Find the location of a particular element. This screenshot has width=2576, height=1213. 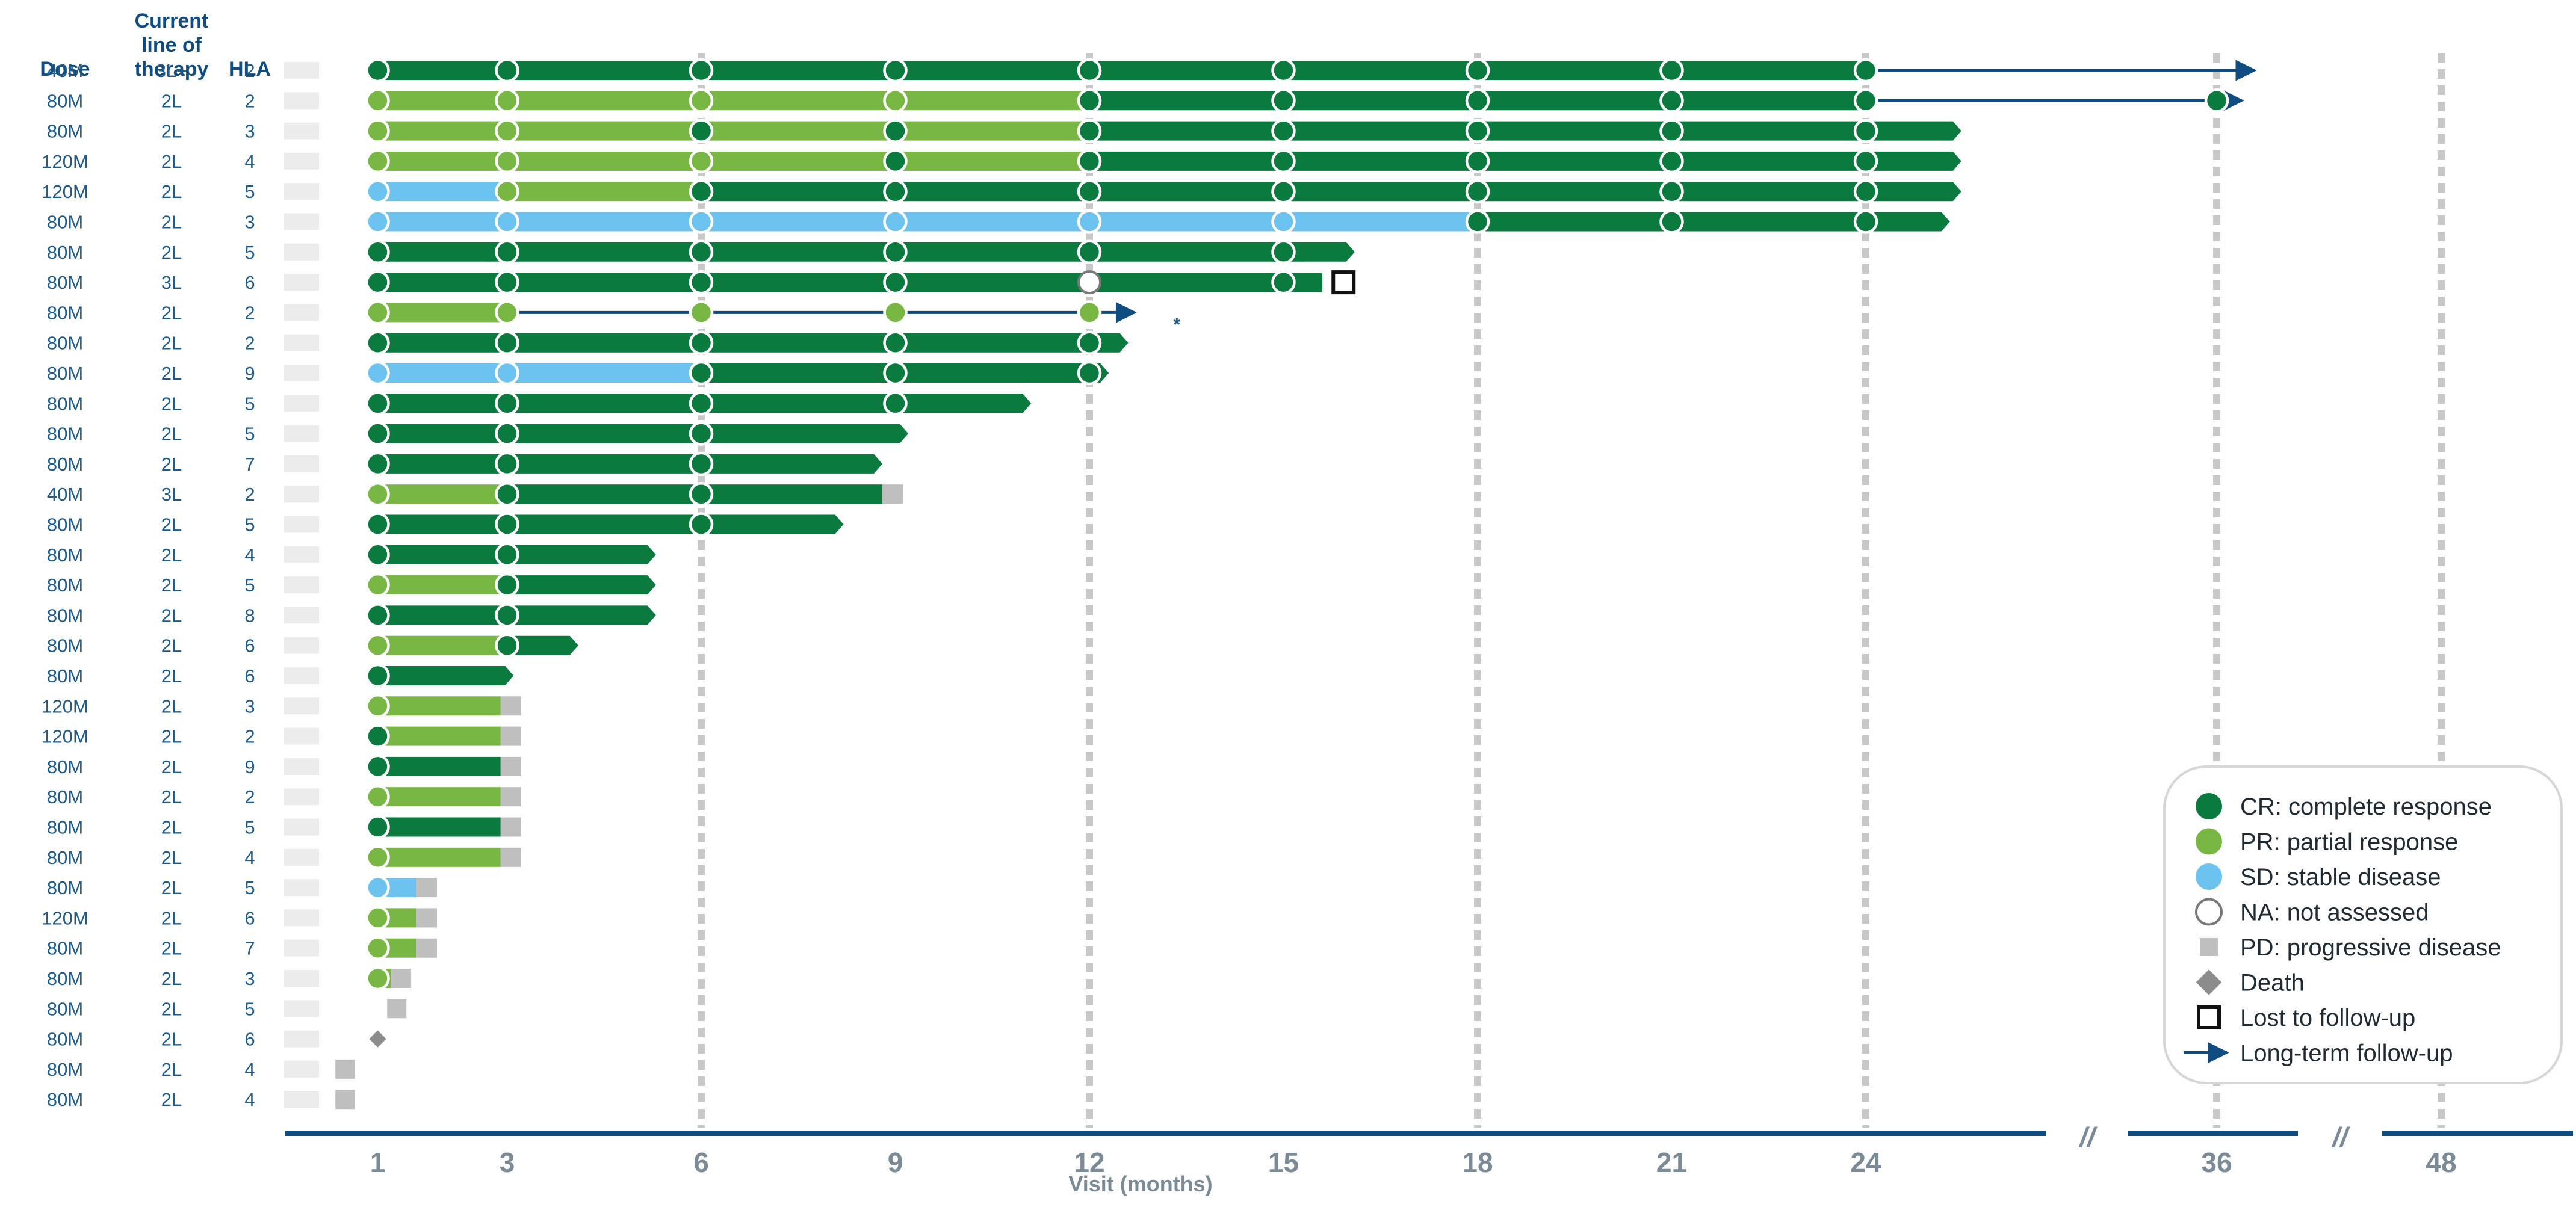

asterisk-note: * is located at coordinates (1177, 324).